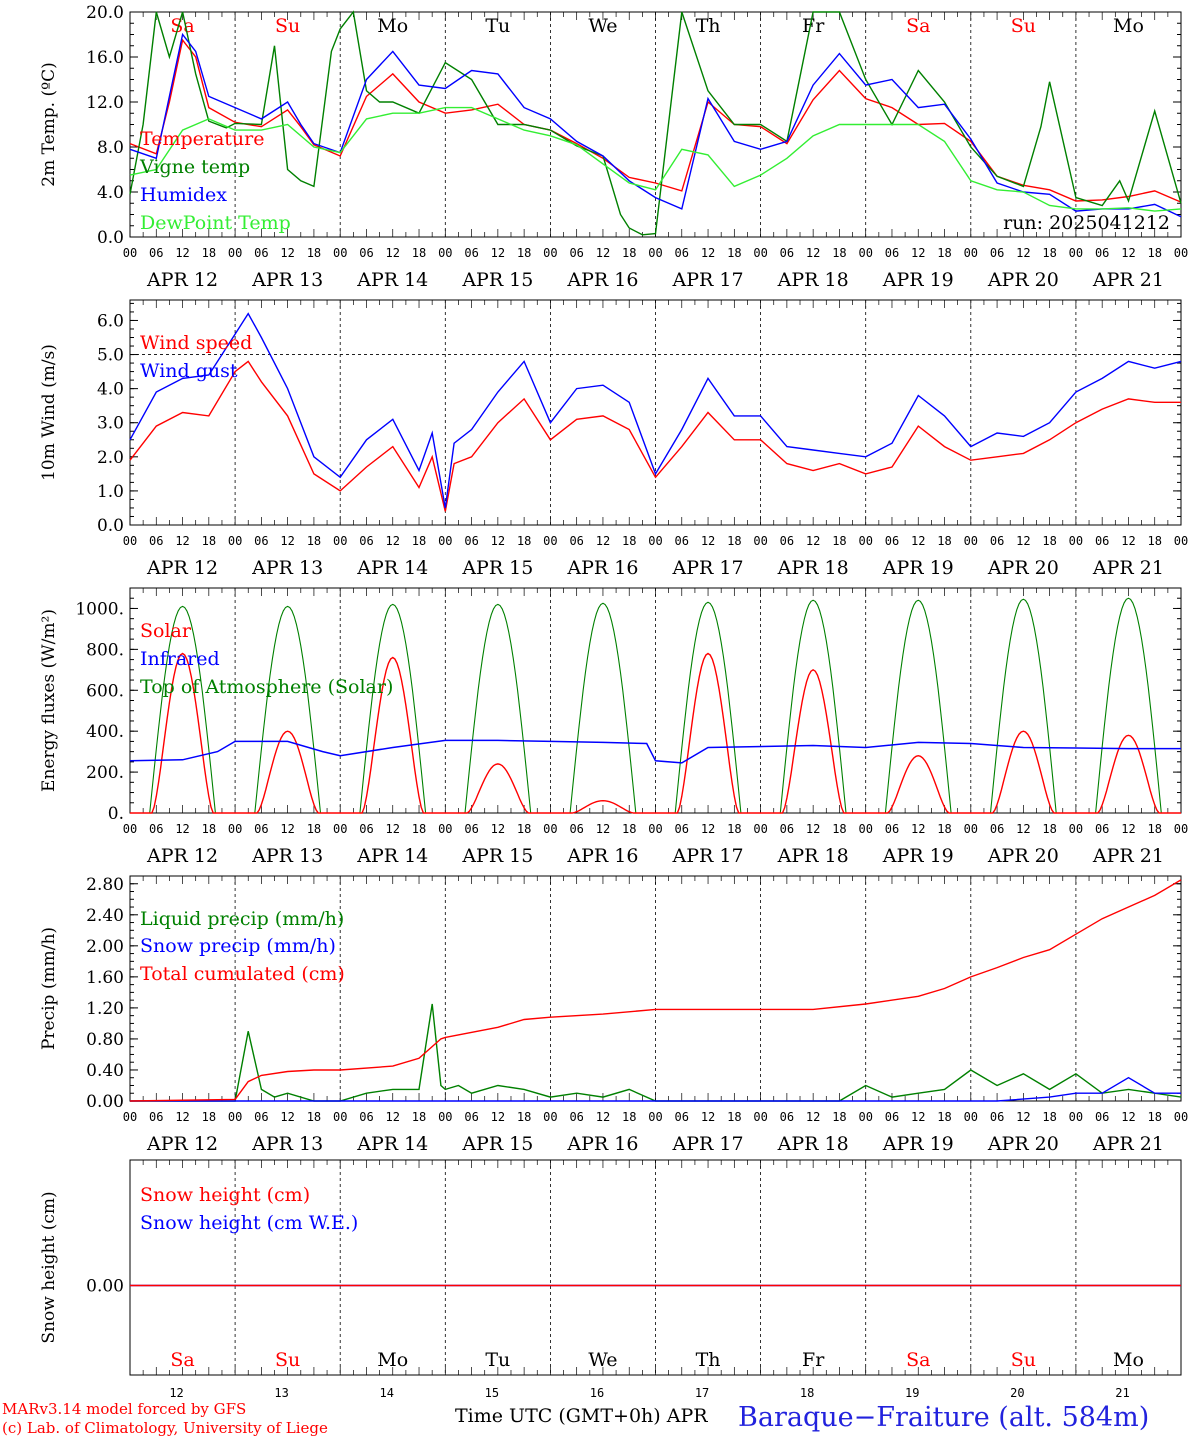 The width and height of the screenshot is (1194, 1440). What do you see at coordinates (655, 125) in the screenshot?
I see `series-humidex-line` at bounding box center [655, 125].